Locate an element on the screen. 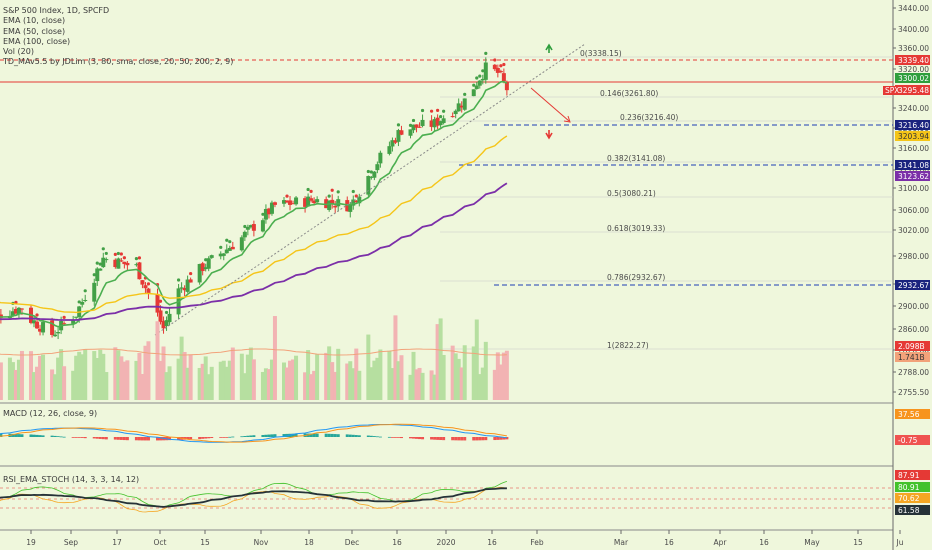  time-tick-label: Mar is located at coordinates (621, 542).